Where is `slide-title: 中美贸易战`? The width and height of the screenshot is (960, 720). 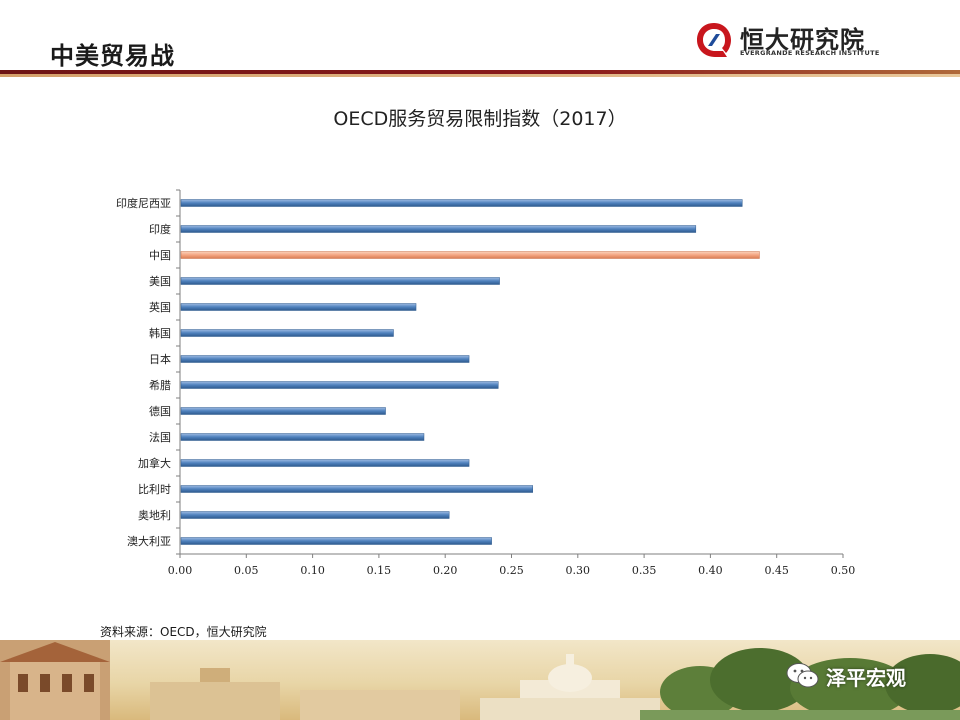
slide-title: 中美贸易战 is located at coordinates (112, 56).